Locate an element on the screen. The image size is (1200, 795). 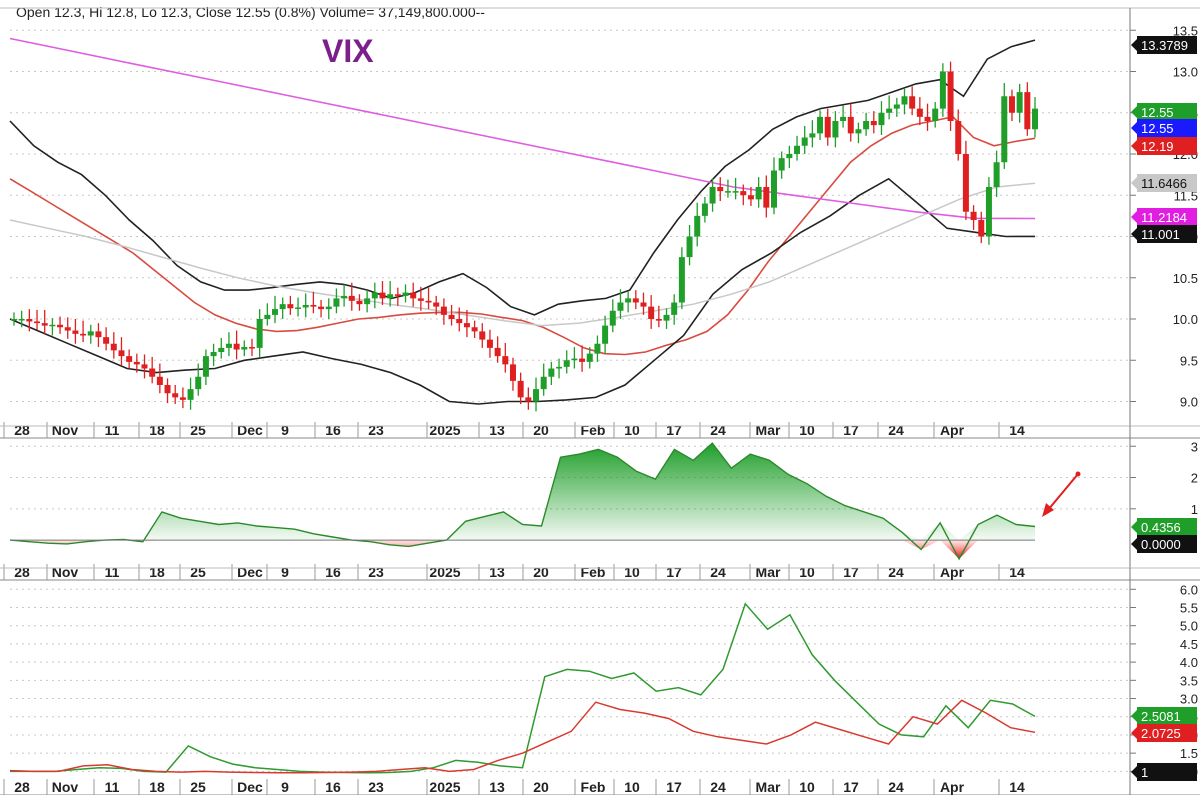
svg-text: 0.0000 is located at coordinates (1161, 544).